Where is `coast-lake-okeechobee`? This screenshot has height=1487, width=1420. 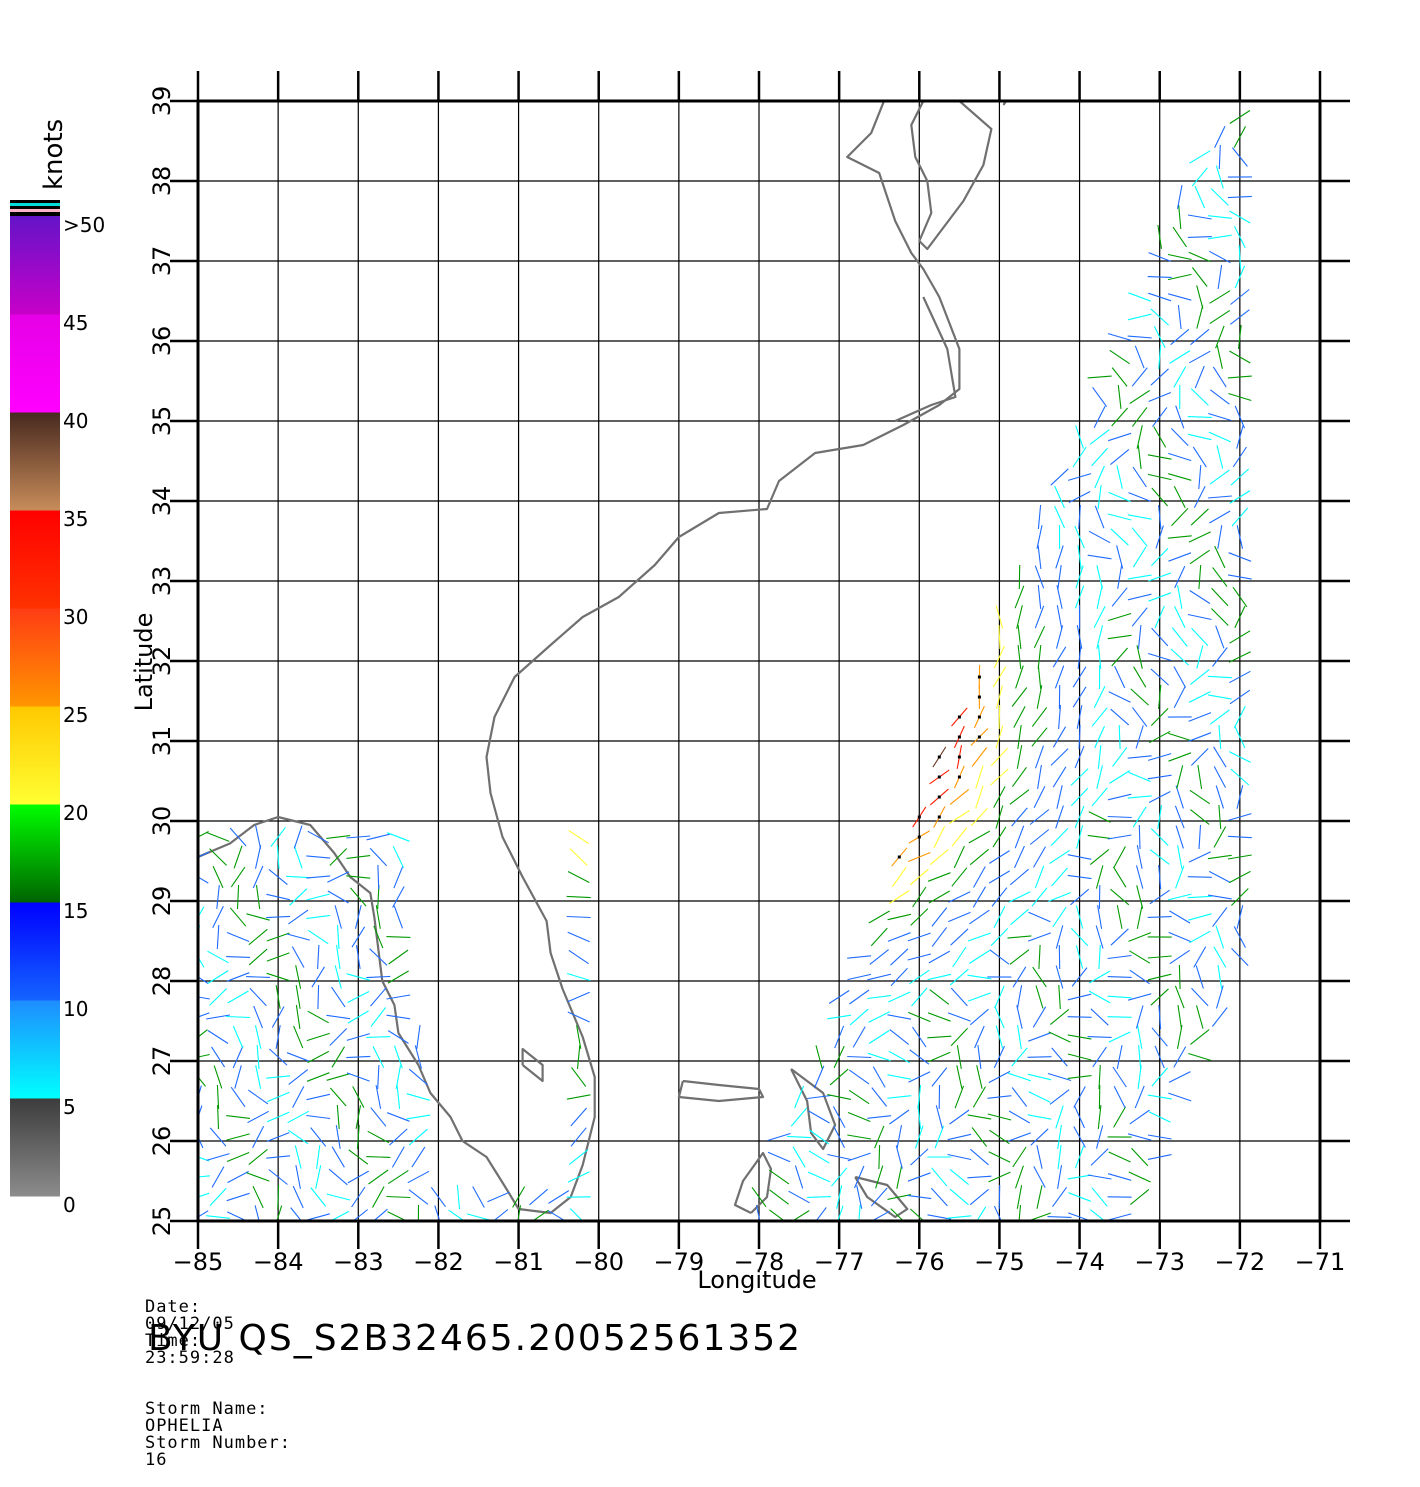 coast-lake-okeechobee is located at coordinates (533, 1065).